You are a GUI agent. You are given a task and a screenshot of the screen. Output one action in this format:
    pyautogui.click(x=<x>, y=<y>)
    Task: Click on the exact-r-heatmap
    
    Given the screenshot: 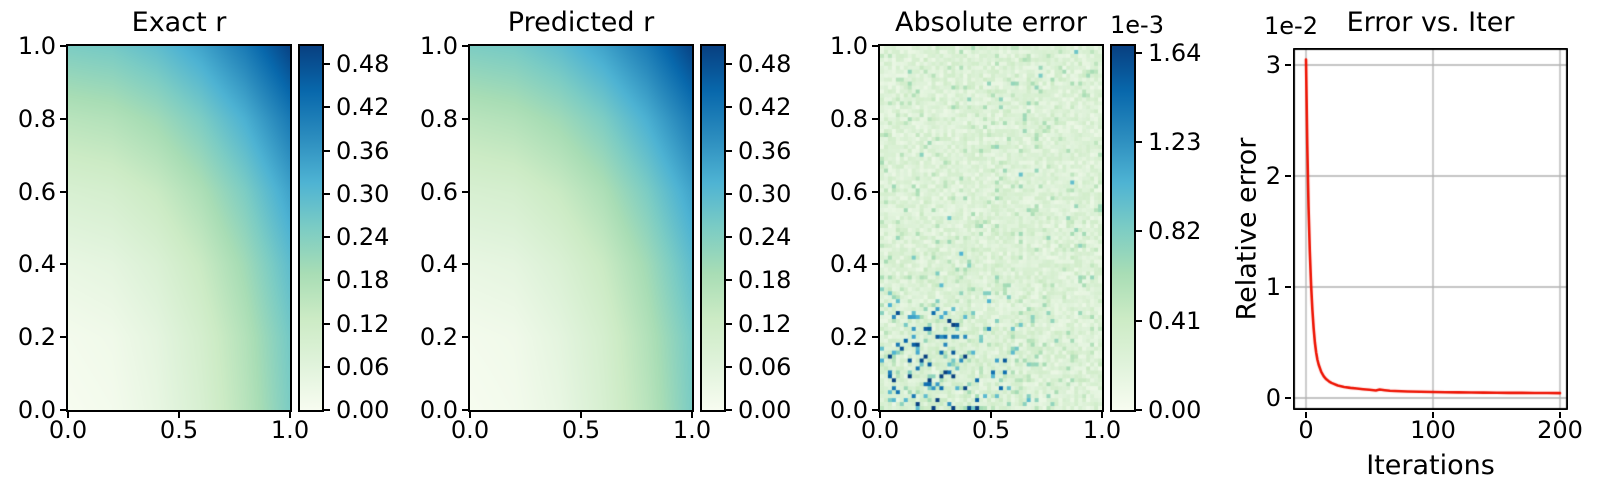 What is the action you would take?
    pyautogui.click(x=179, y=228)
    